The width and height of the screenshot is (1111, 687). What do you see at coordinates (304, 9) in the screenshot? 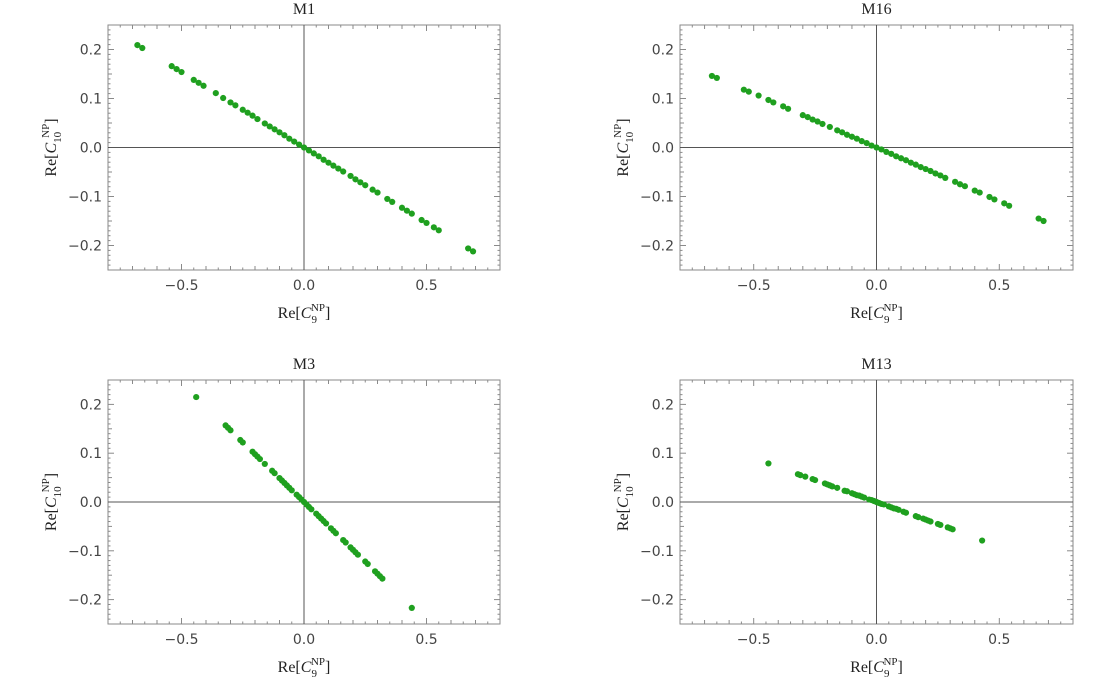
I see `panel-title: M1` at bounding box center [304, 9].